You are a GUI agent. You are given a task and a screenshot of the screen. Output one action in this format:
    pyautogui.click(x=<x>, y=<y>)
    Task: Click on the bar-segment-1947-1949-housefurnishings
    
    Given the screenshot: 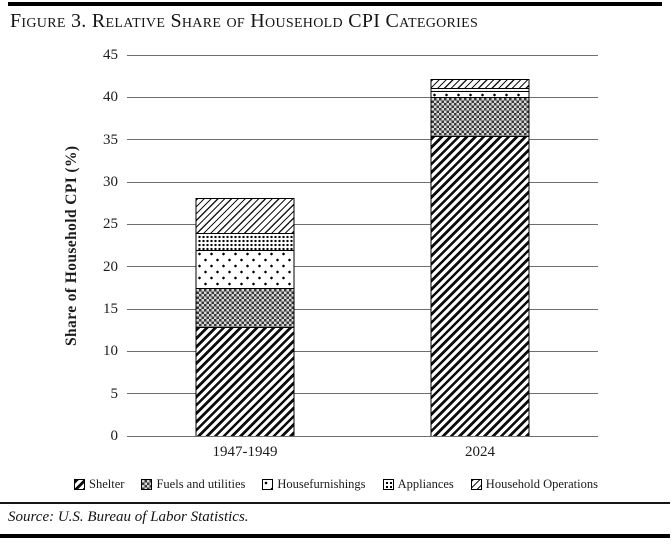 What is the action you would take?
    pyautogui.click(x=245, y=268)
    